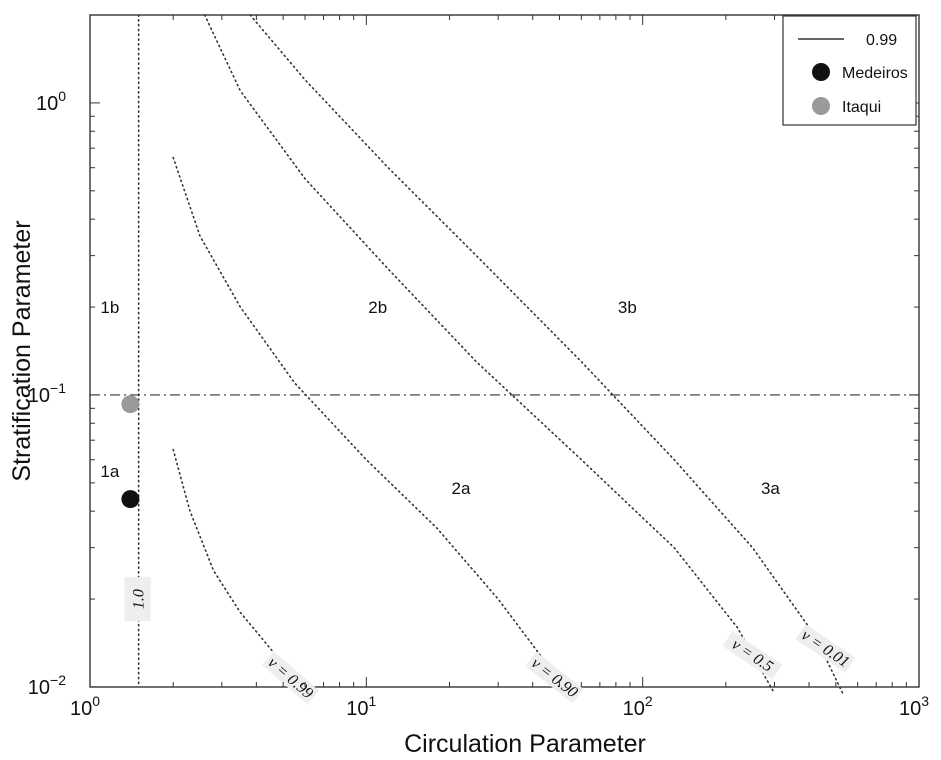 Image resolution: width=941 pixels, height=760 pixels. What do you see at coordinates (51, 101) in the screenshot?
I see `y-tick-label: 10⁰` at bounding box center [51, 101].